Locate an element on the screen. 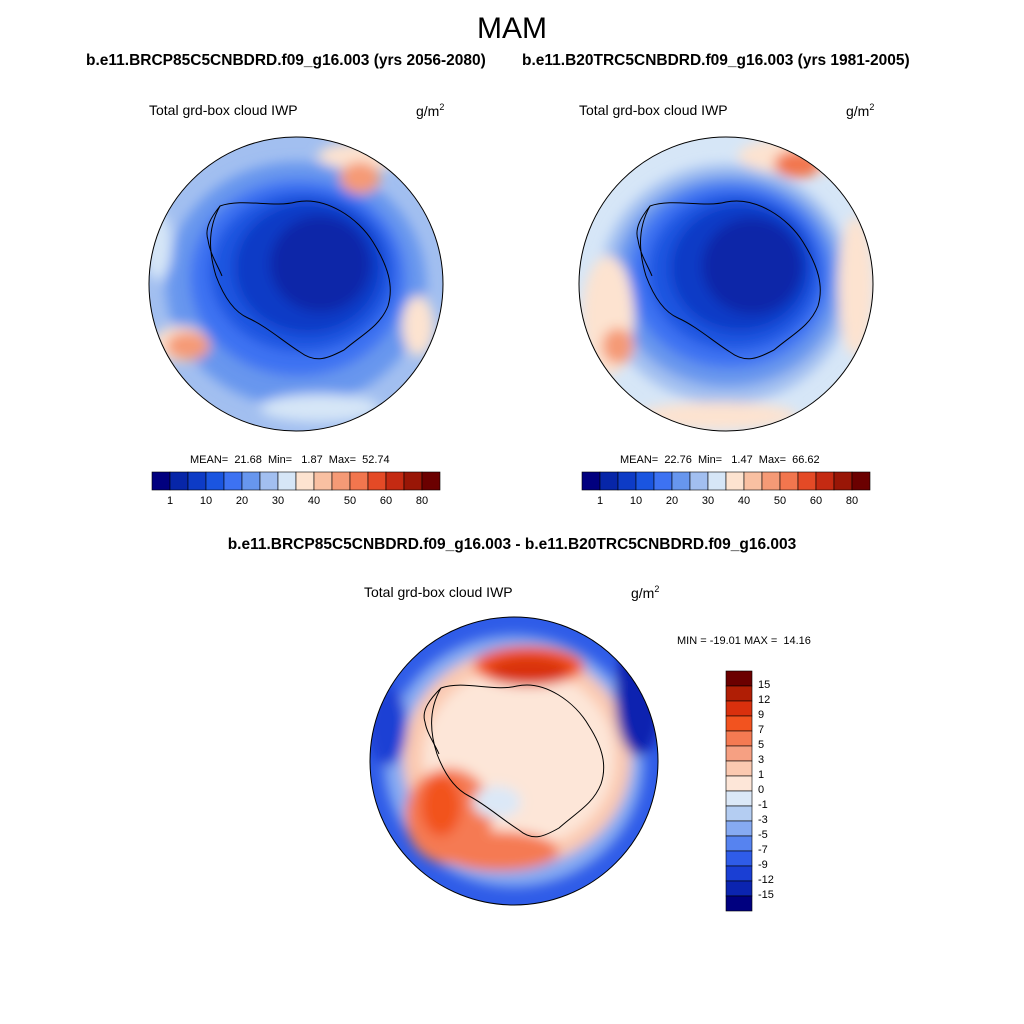 This screenshot has width=1024, height=1024. colorbar-tick-label: -5 is located at coordinates (763, 835).